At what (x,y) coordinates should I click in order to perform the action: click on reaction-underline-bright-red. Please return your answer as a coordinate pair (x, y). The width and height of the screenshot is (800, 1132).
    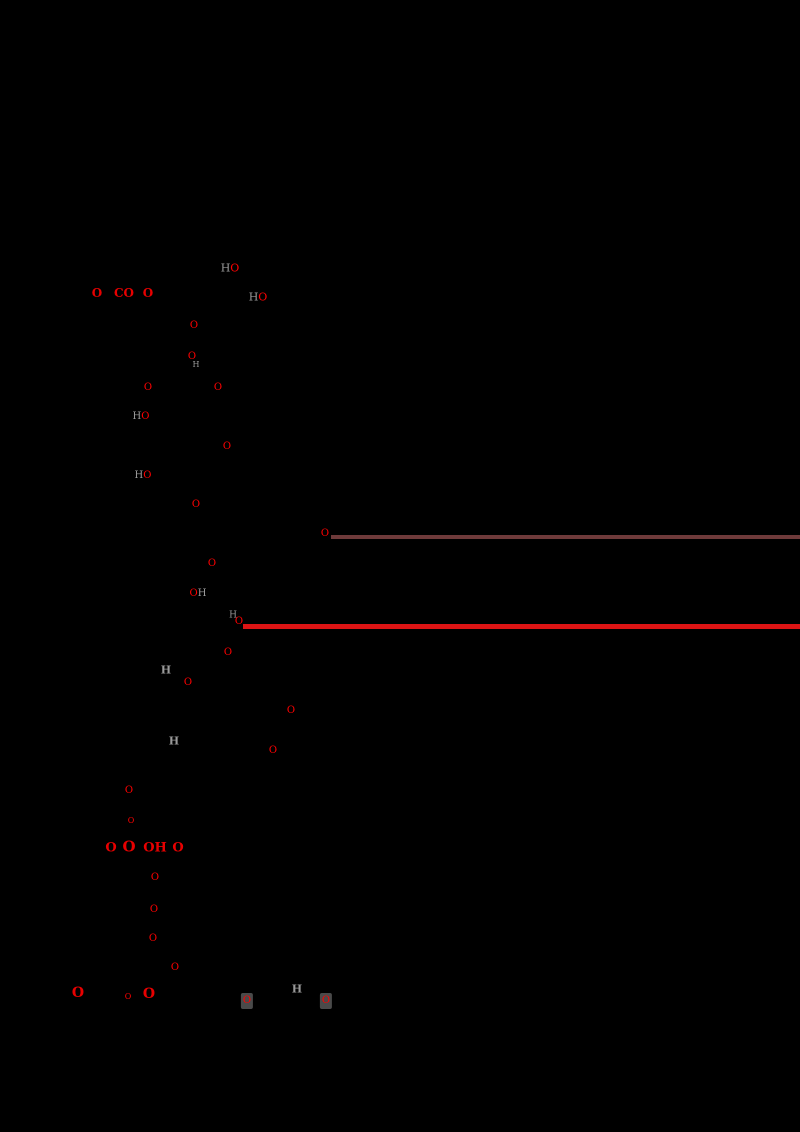
    Looking at the image, I should click on (521, 626).